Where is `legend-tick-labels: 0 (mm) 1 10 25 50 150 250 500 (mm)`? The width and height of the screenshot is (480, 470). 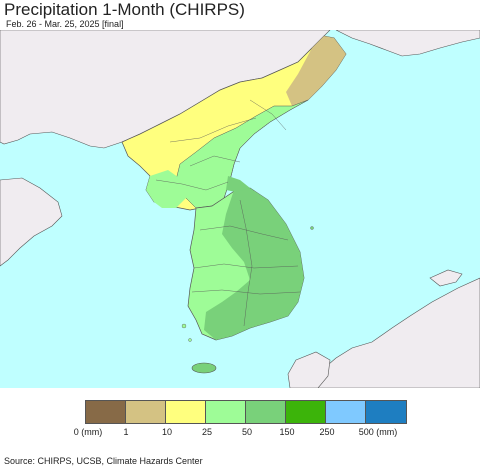
legend-tick-labels: 0 (mm) 1 10 25 50 150 250 500 (mm) is located at coordinates (240, 434).